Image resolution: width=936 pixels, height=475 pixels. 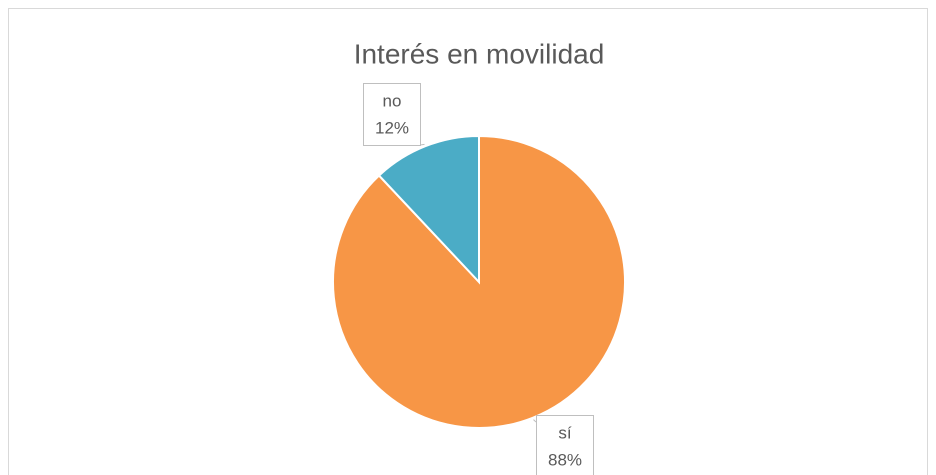 I want to click on data-label-value: 12%, so click(x=392, y=127).